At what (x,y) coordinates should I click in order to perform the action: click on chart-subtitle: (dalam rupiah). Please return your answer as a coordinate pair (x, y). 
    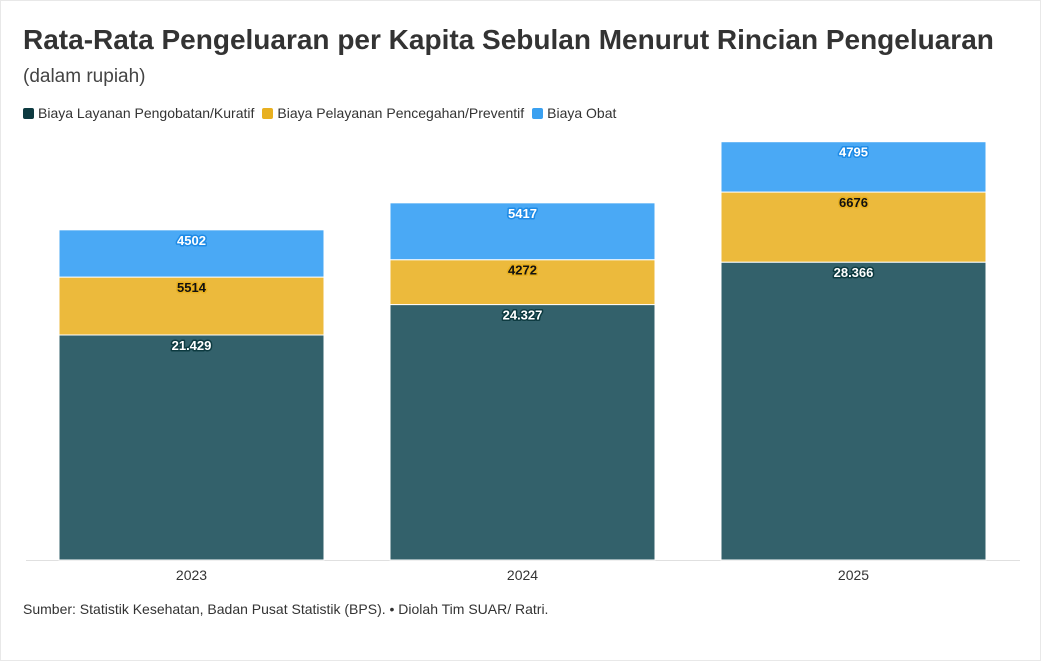
    Looking at the image, I should click on (84, 76).